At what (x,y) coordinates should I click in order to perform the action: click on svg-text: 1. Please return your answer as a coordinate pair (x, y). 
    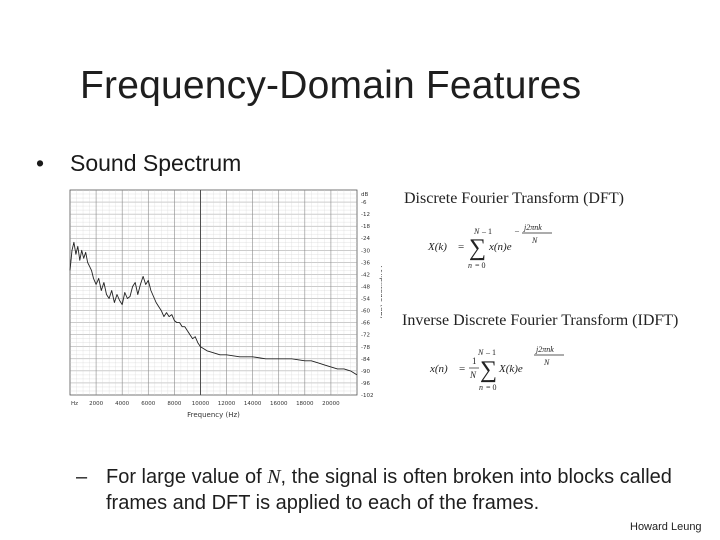
    Looking at the image, I should click on (474, 361).